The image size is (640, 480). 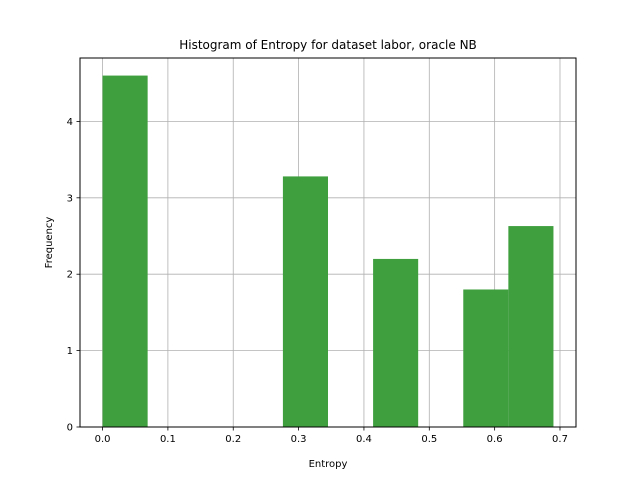 I want to click on x-tick-label: 0.5, so click(x=429, y=439).